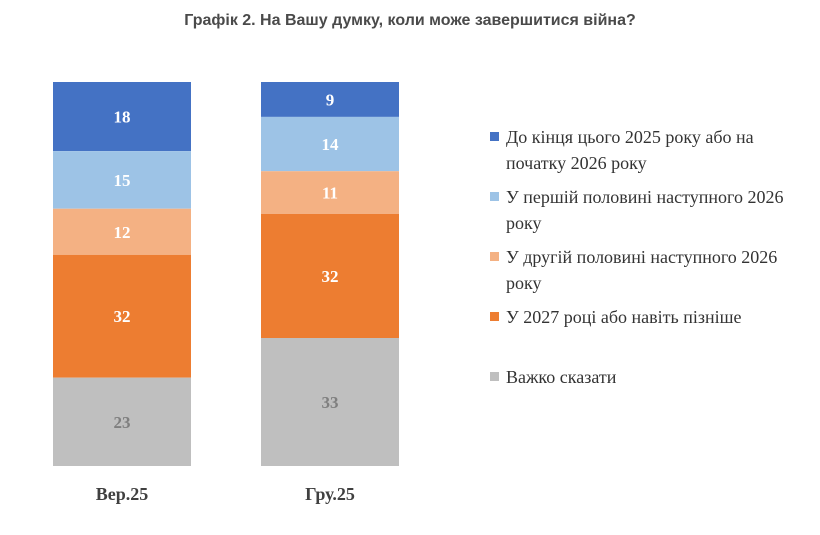 The image size is (820, 535). I want to click on bar-segment-Вер.25-0, so click(122, 117).